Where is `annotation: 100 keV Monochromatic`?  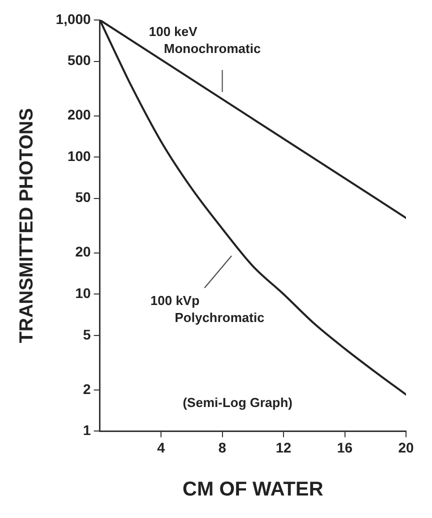
annotation: 100 keV Monochromatic is located at coordinates (204, 40).